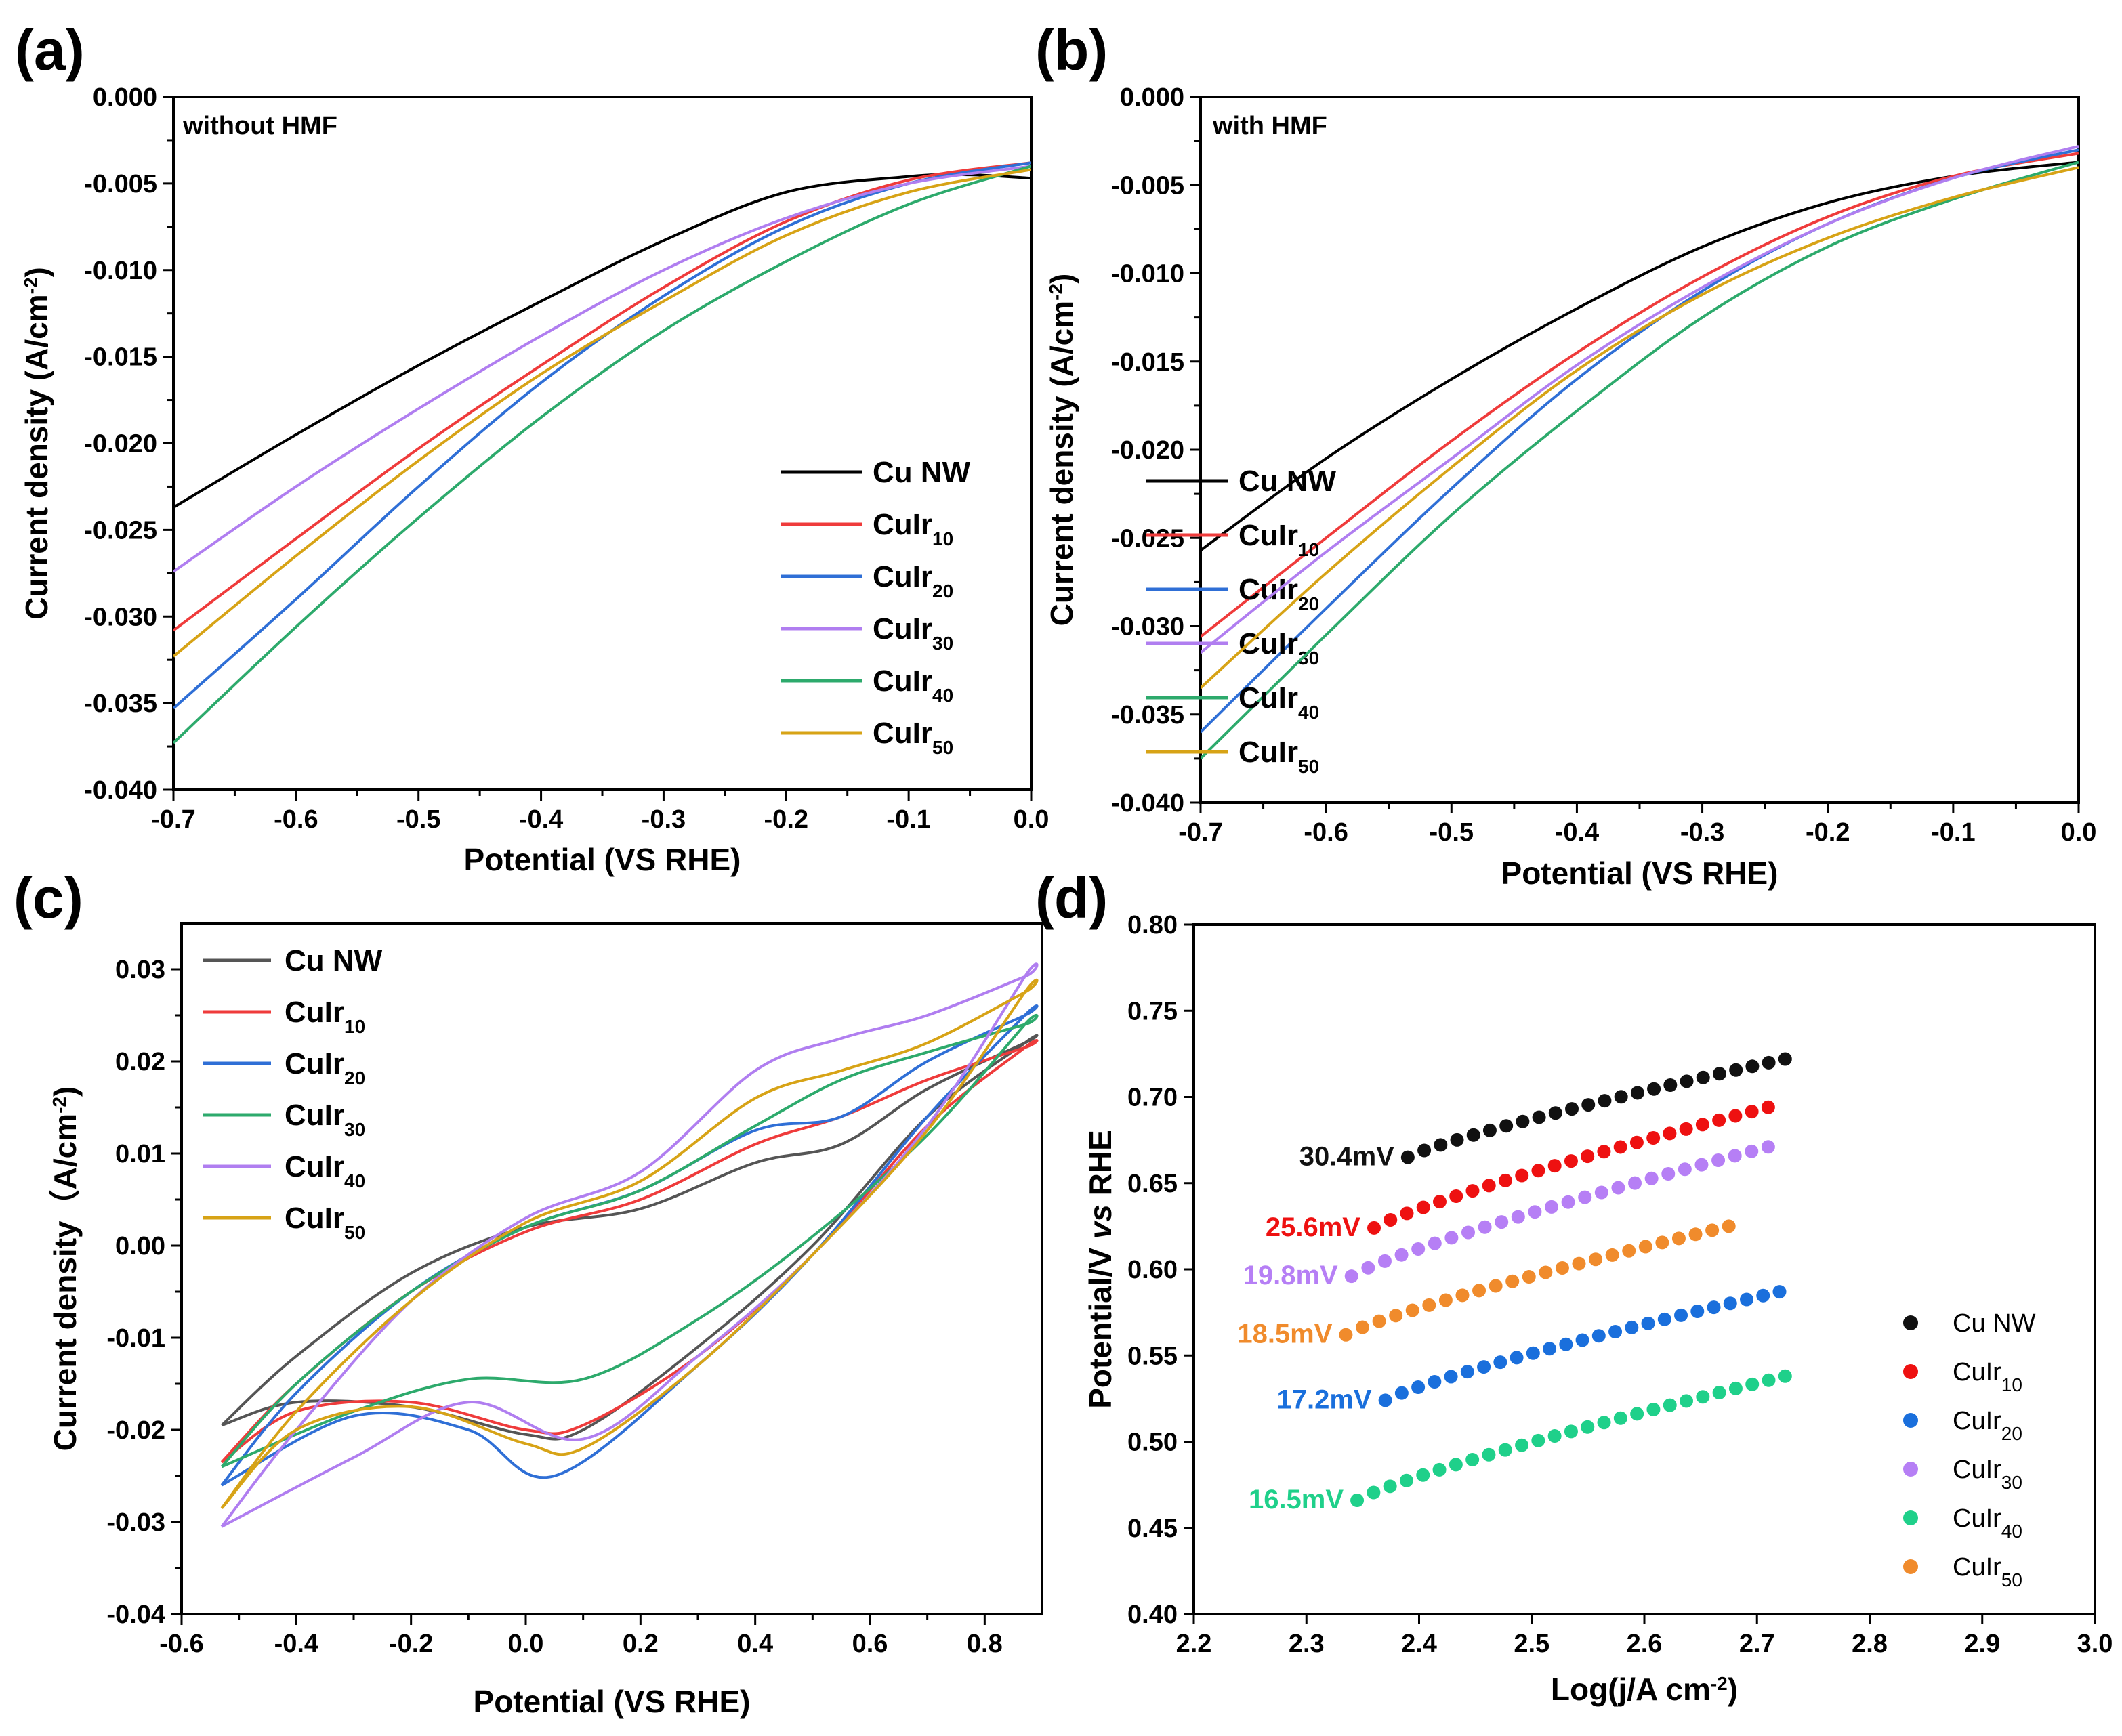  What do you see at coordinates (125, 97) in the screenshot?
I see `panel-a-y-tick-label: 0.000` at bounding box center [125, 97].